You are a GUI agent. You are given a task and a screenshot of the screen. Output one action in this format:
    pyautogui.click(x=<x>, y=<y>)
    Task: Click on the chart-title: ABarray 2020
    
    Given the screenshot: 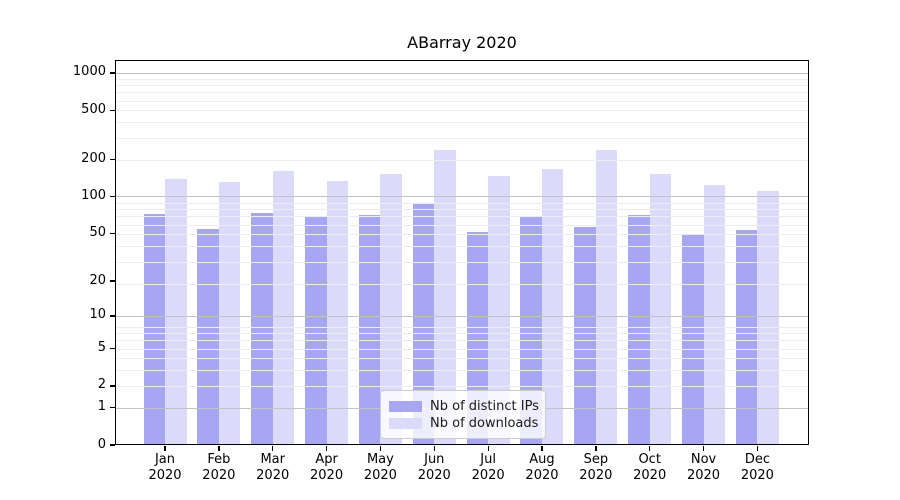 What is the action you would take?
    pyautogui.click(x=462, y=42)
    